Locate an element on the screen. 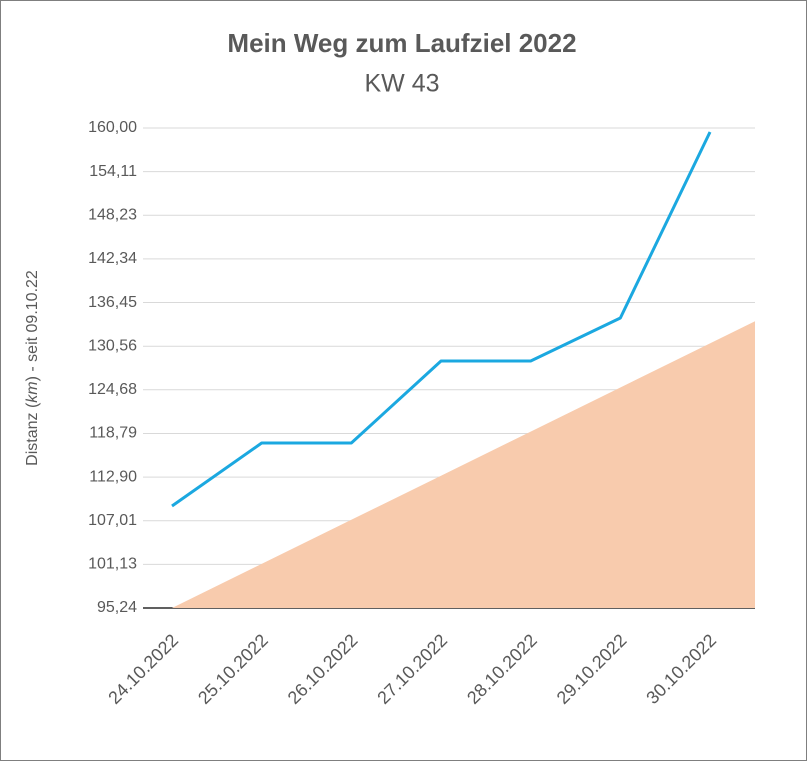 Image resolution: width=807 pixels, height=761 pixels. chart-subtitle: KW 43 is located at coordinates (401, 84).